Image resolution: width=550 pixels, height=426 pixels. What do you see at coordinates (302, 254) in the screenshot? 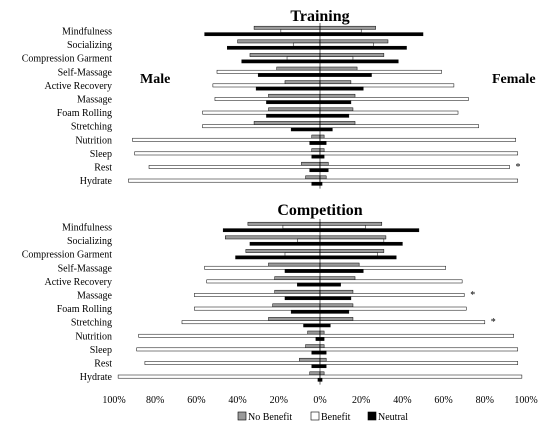
I see `bar-male-benefit-compression-garment` at bounding box center [302, 254].